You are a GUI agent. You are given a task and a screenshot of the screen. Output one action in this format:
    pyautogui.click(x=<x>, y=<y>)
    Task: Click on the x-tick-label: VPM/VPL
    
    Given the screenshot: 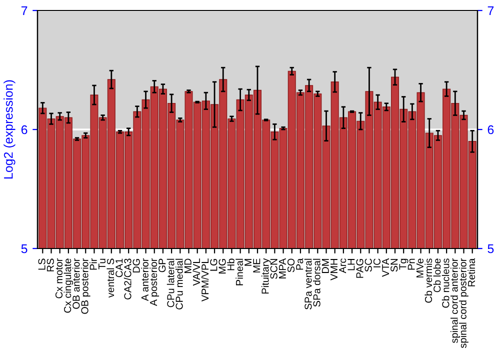 What is the action you would take?
    pyautogui.click(x=205, y=280)
    